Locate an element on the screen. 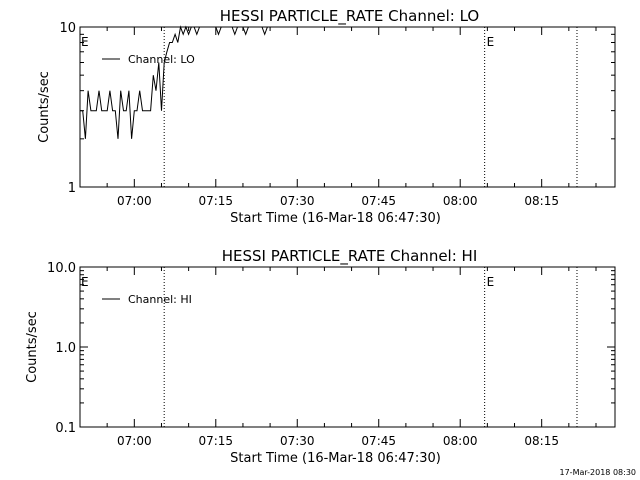 The image size is (640, 480). chart-title: HESSI PARTICLE_RATE Channel: HI is located at coordinates (350, 256).